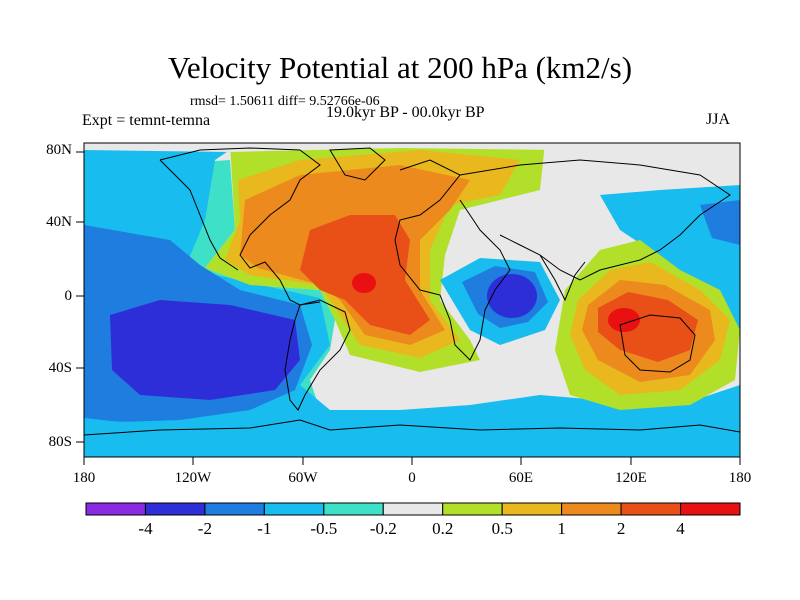 The height and width of the screenshot is (600, 800). What do you see at coordinates (521, 478) in the screenshot?
I see `x-tick-60e: 60E` at bounding box center [521, 478].